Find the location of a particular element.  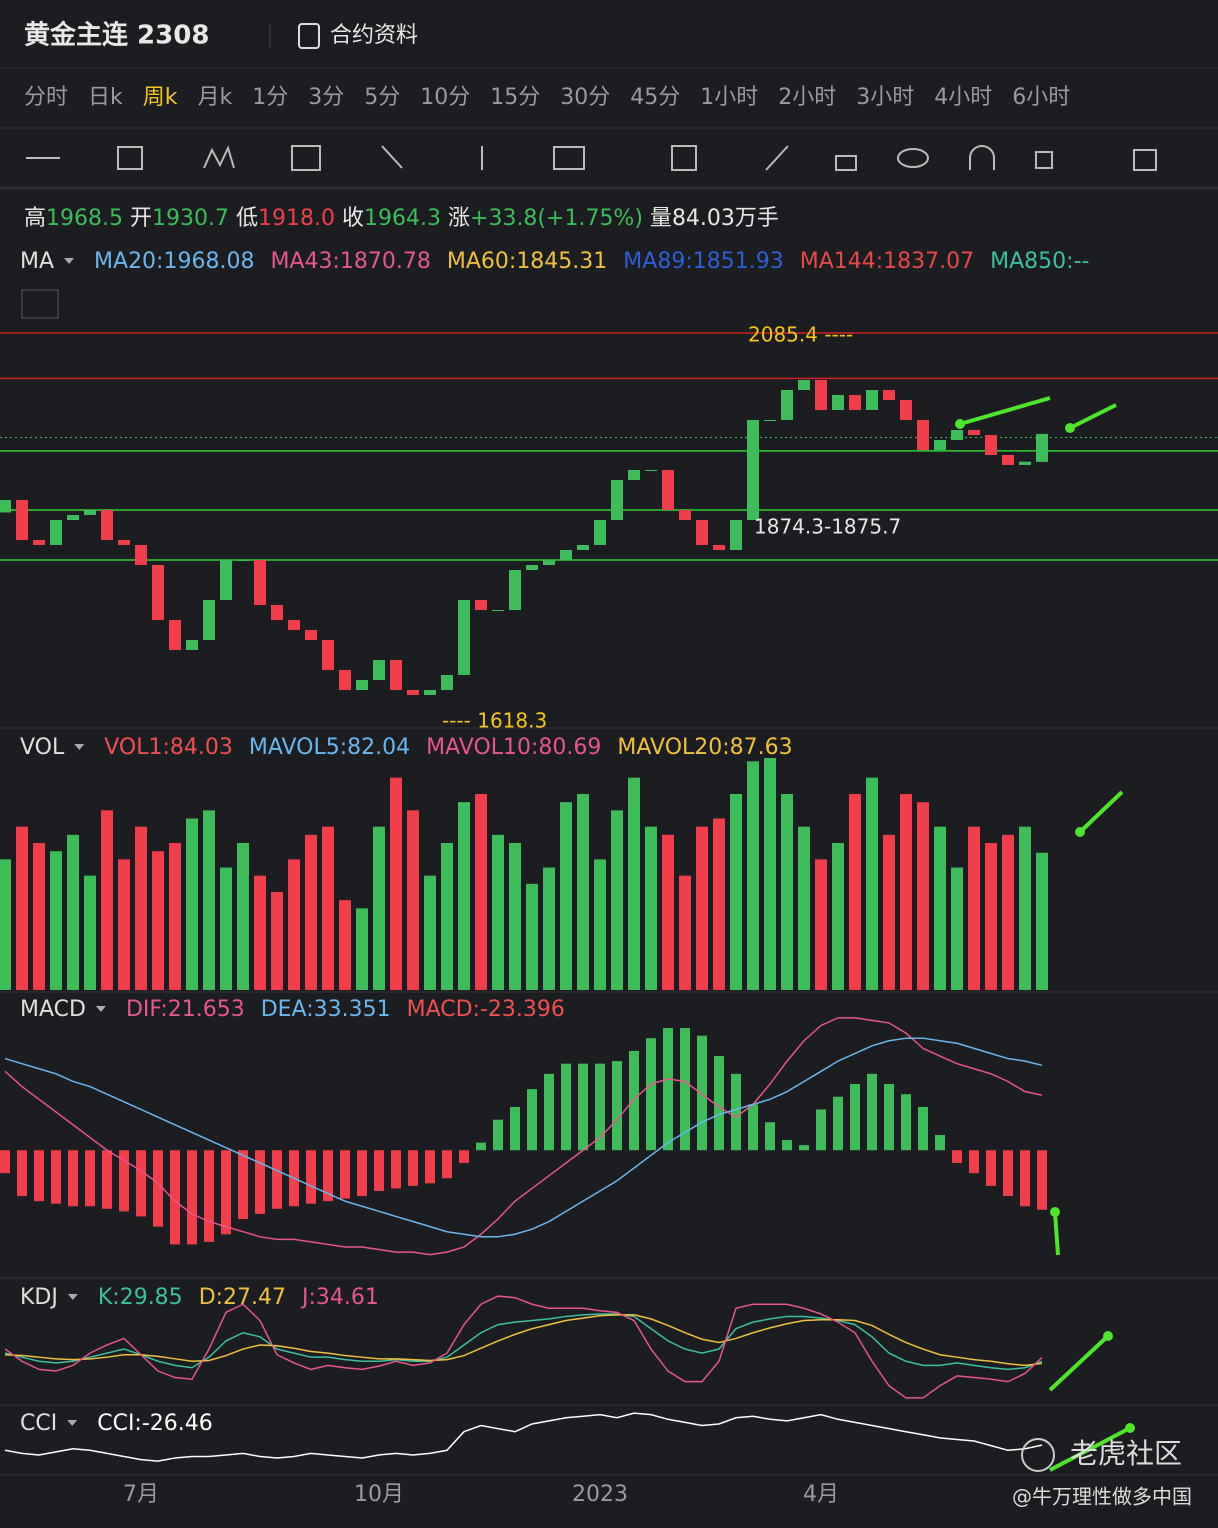

tool-delete is located at coordinates (1145, 160).